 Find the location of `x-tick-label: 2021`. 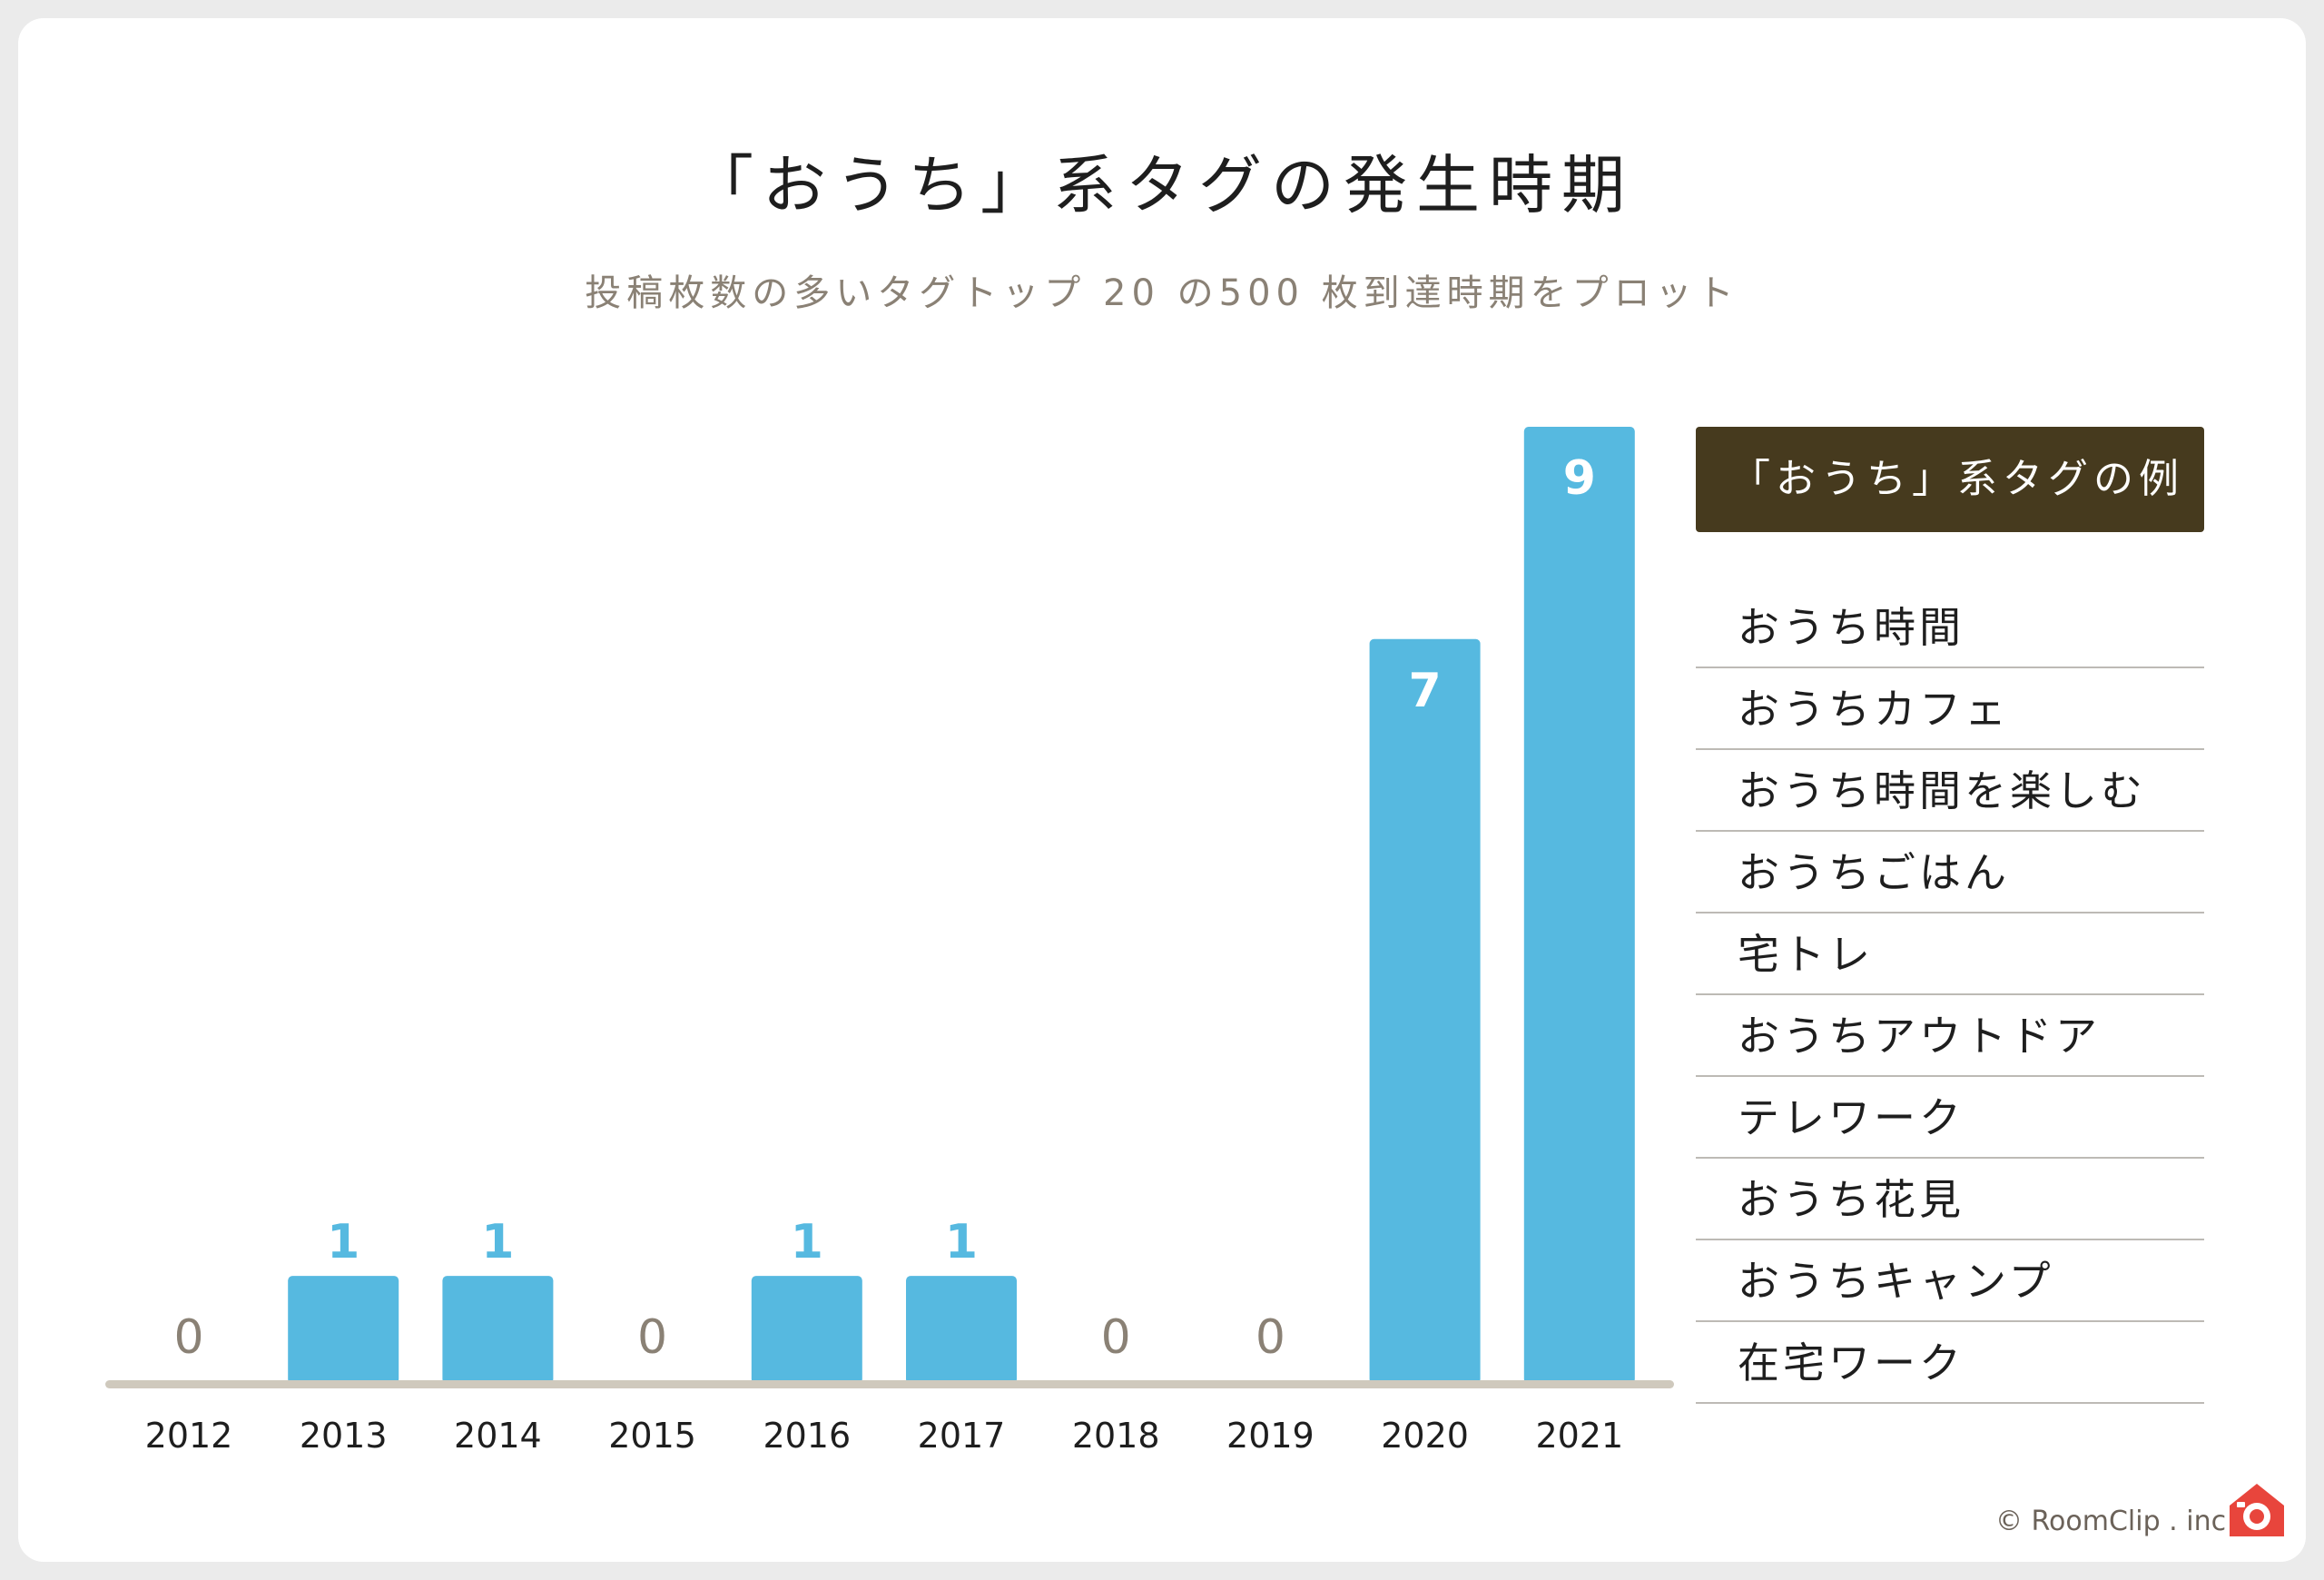

x-tick-label: 2021 is located at coordinates (1579, 1436).